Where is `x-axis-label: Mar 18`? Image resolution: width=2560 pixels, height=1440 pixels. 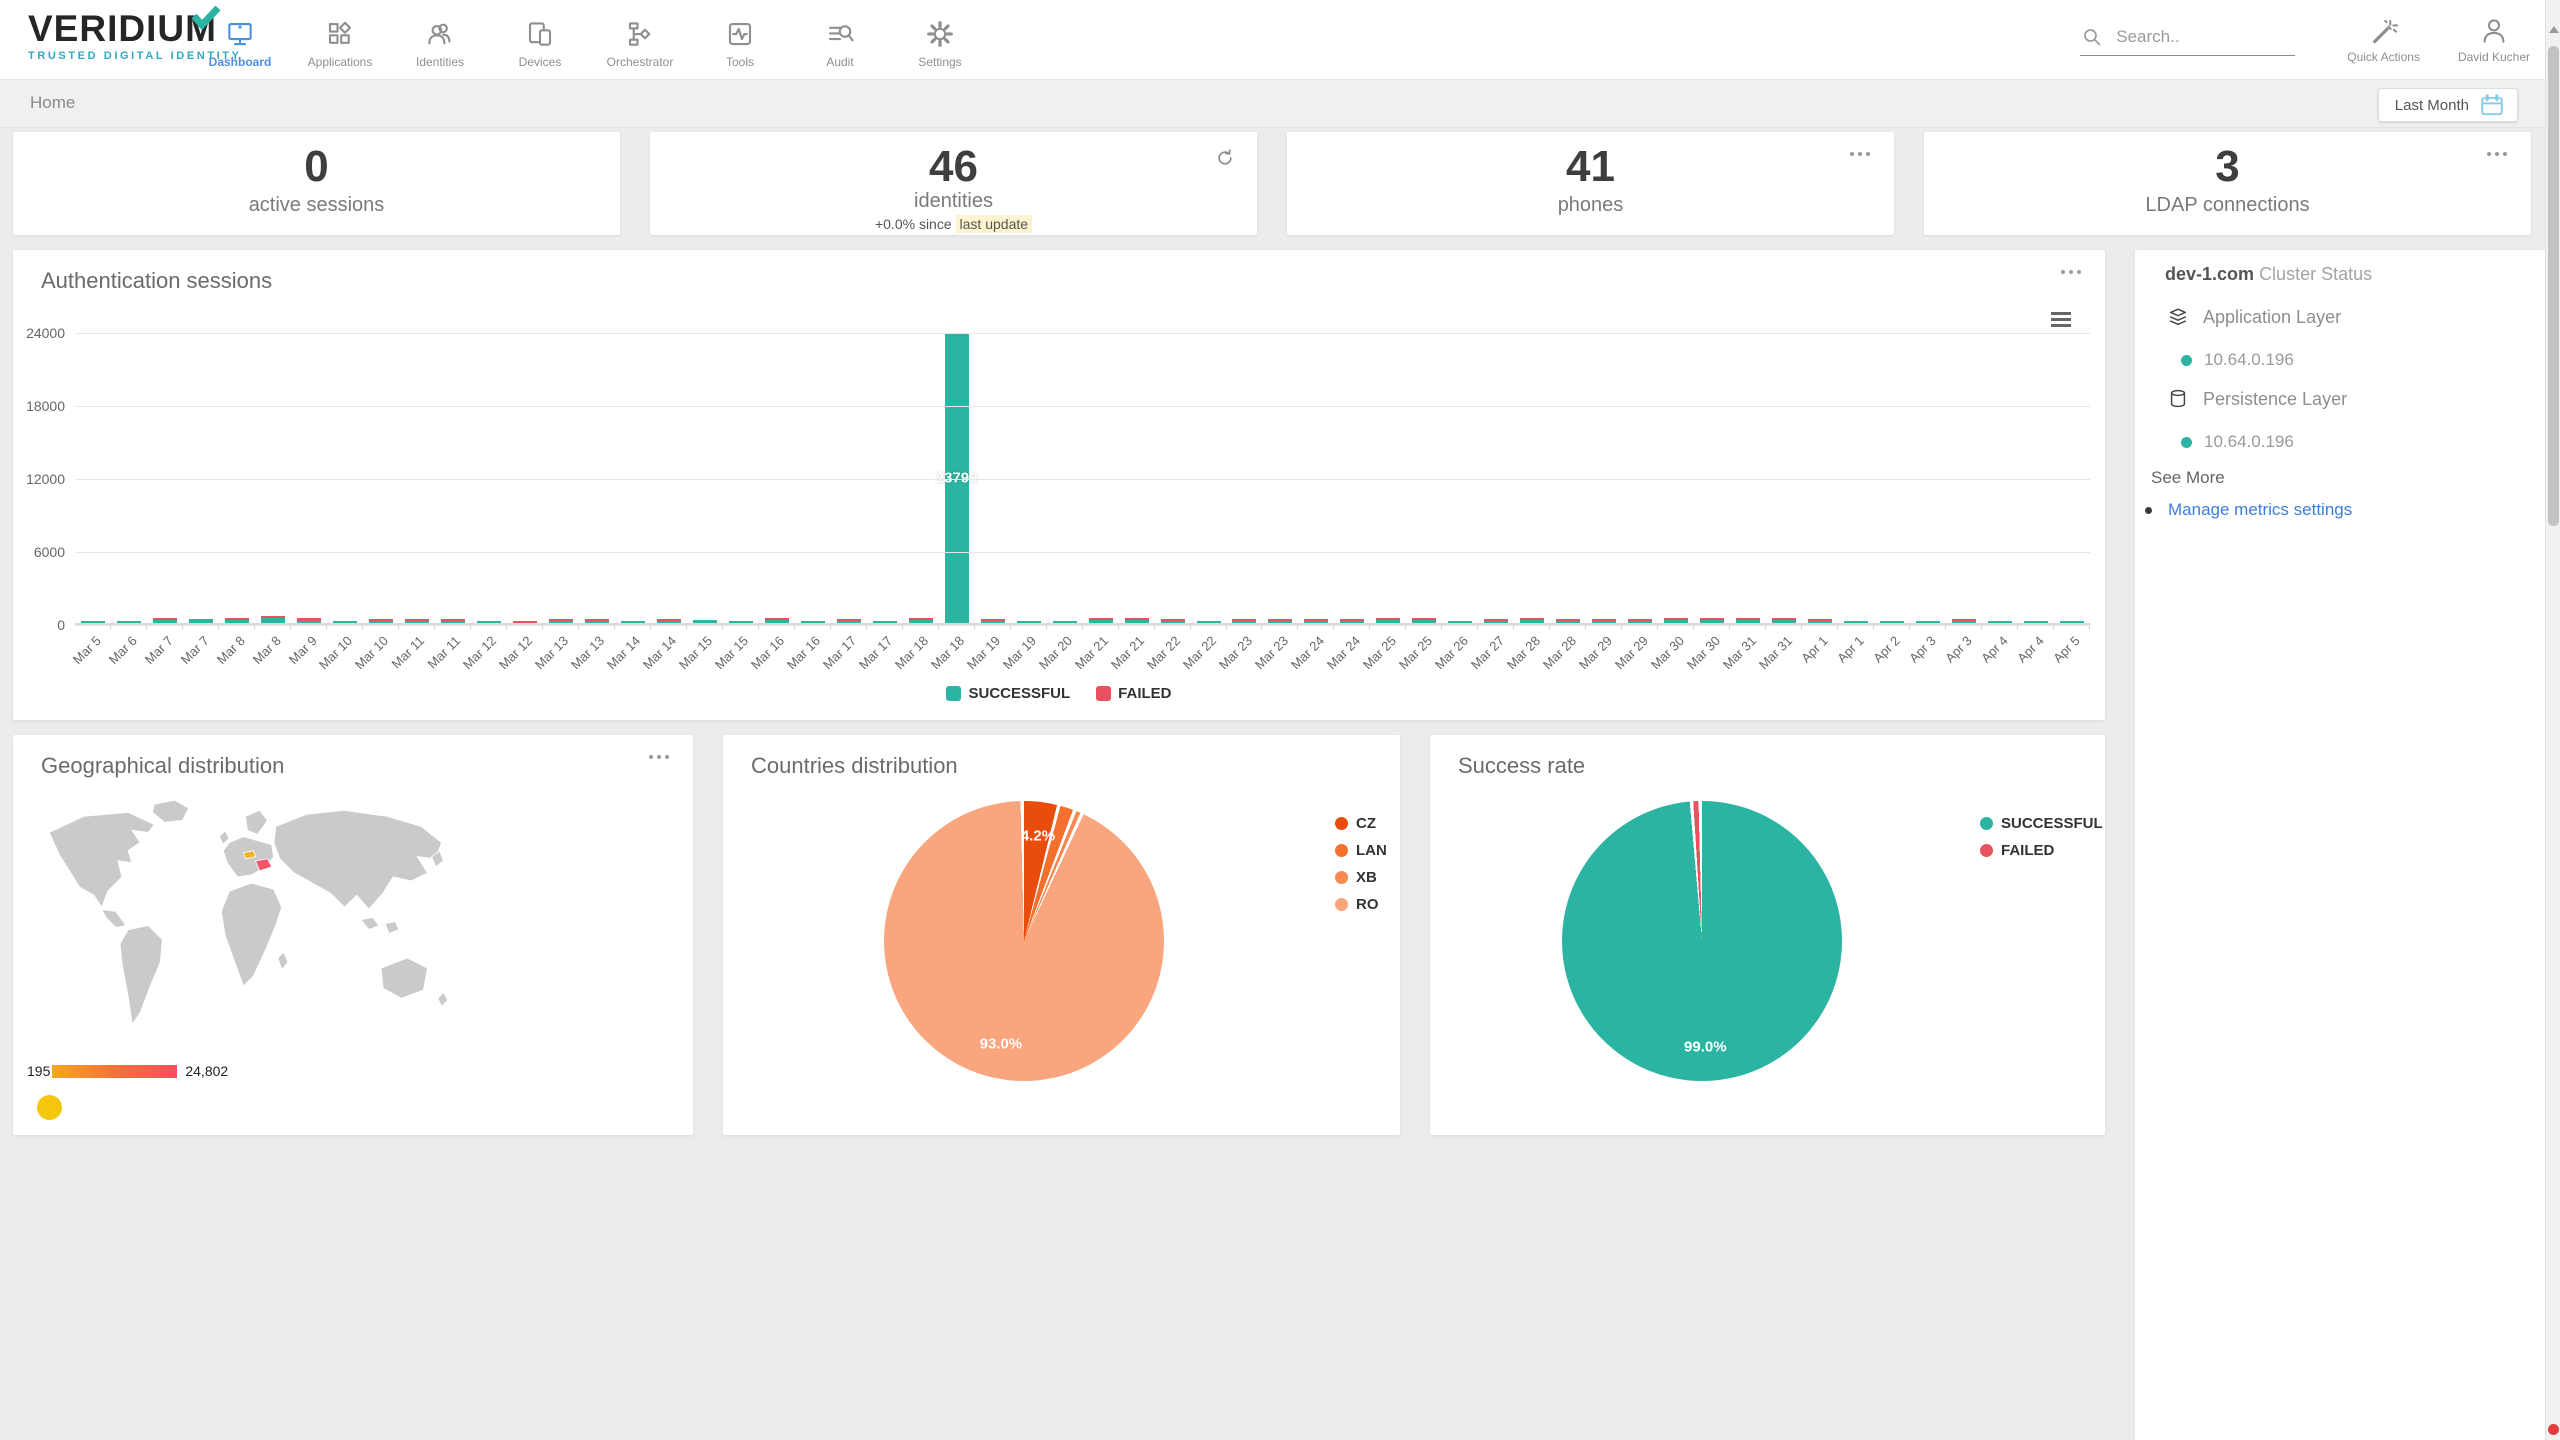
x-axis-label: Mar 18 is located at coordinates (948, 653).